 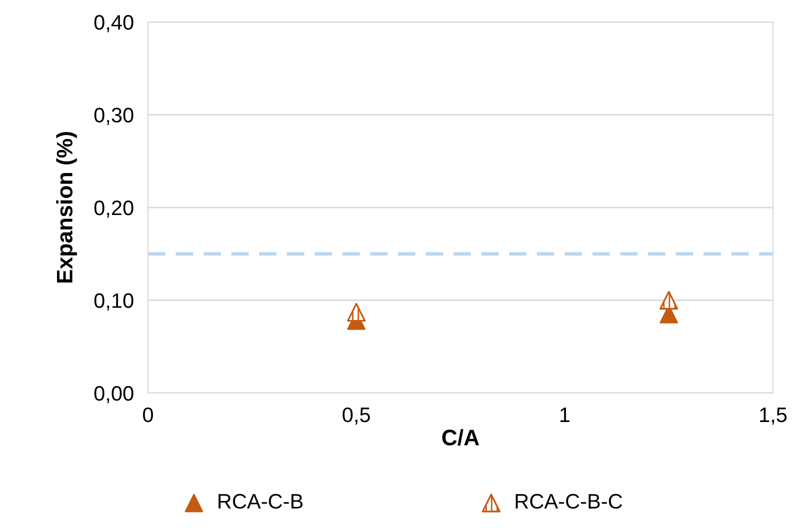 What do you see at coordinates (114, 301) in the screenshot?
I see `y-tick-label: 0,10` at bounding box center [114, 301].